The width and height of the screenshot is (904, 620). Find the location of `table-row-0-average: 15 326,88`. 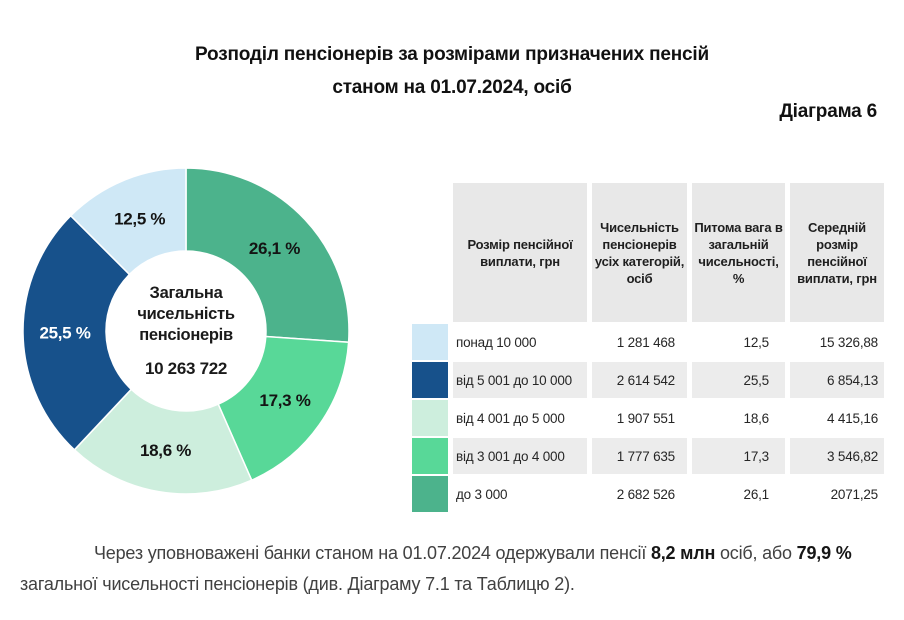

table-row-0-average: 15 326,88 is located at coordinates (837, 342).